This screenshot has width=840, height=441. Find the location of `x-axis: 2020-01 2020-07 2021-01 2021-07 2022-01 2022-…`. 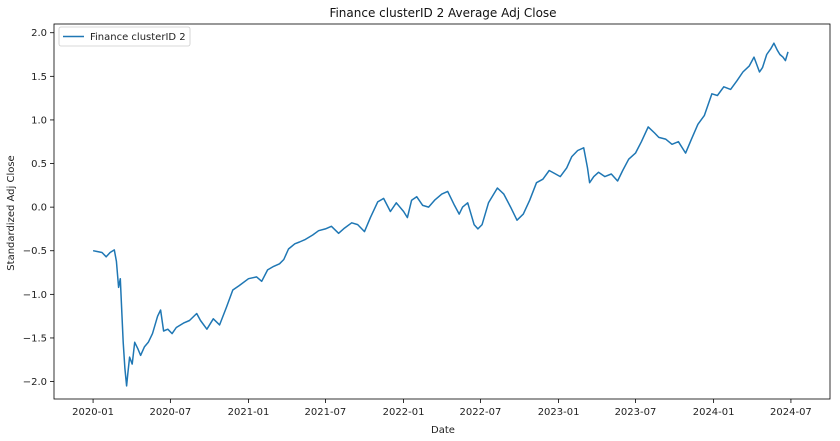

x-axis: 2020-01 2020-07 2021-01 2021-07 2022-01 2022-… is located at coordinates (442, 408).